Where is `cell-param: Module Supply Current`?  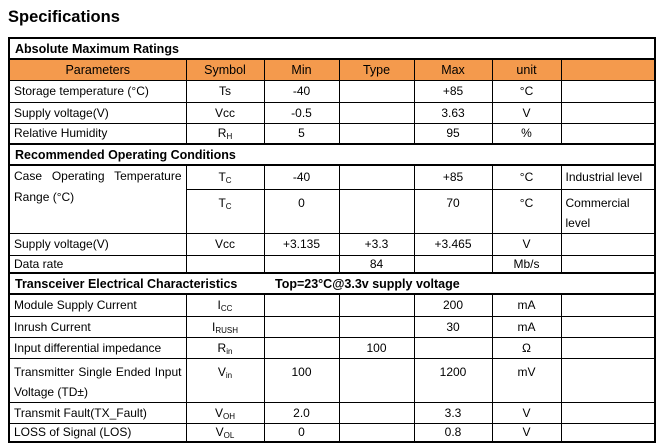 cell-param: Module Supply Current is located at coordinates (97, 305).